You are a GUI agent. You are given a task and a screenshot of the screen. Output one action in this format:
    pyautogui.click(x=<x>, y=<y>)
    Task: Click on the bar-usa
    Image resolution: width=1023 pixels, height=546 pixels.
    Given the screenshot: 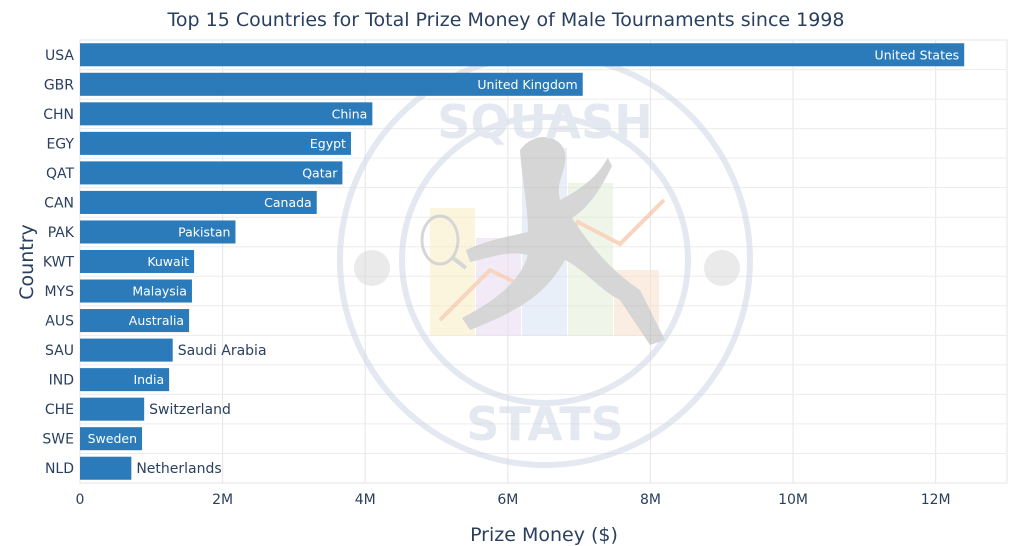 What is the action you would take?
    pyautogui.click(x=522, y=55)
    